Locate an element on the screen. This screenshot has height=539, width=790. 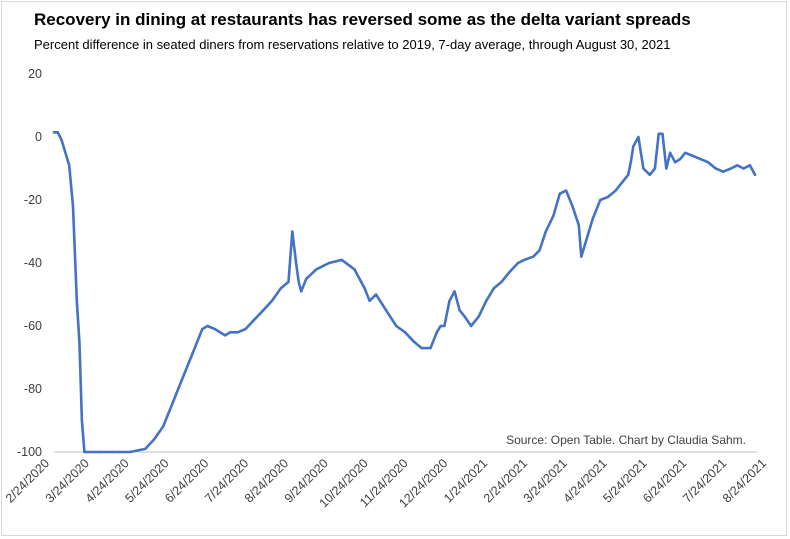
x-tick-label: 8/24/2021 is located at coordinates (744, 480).